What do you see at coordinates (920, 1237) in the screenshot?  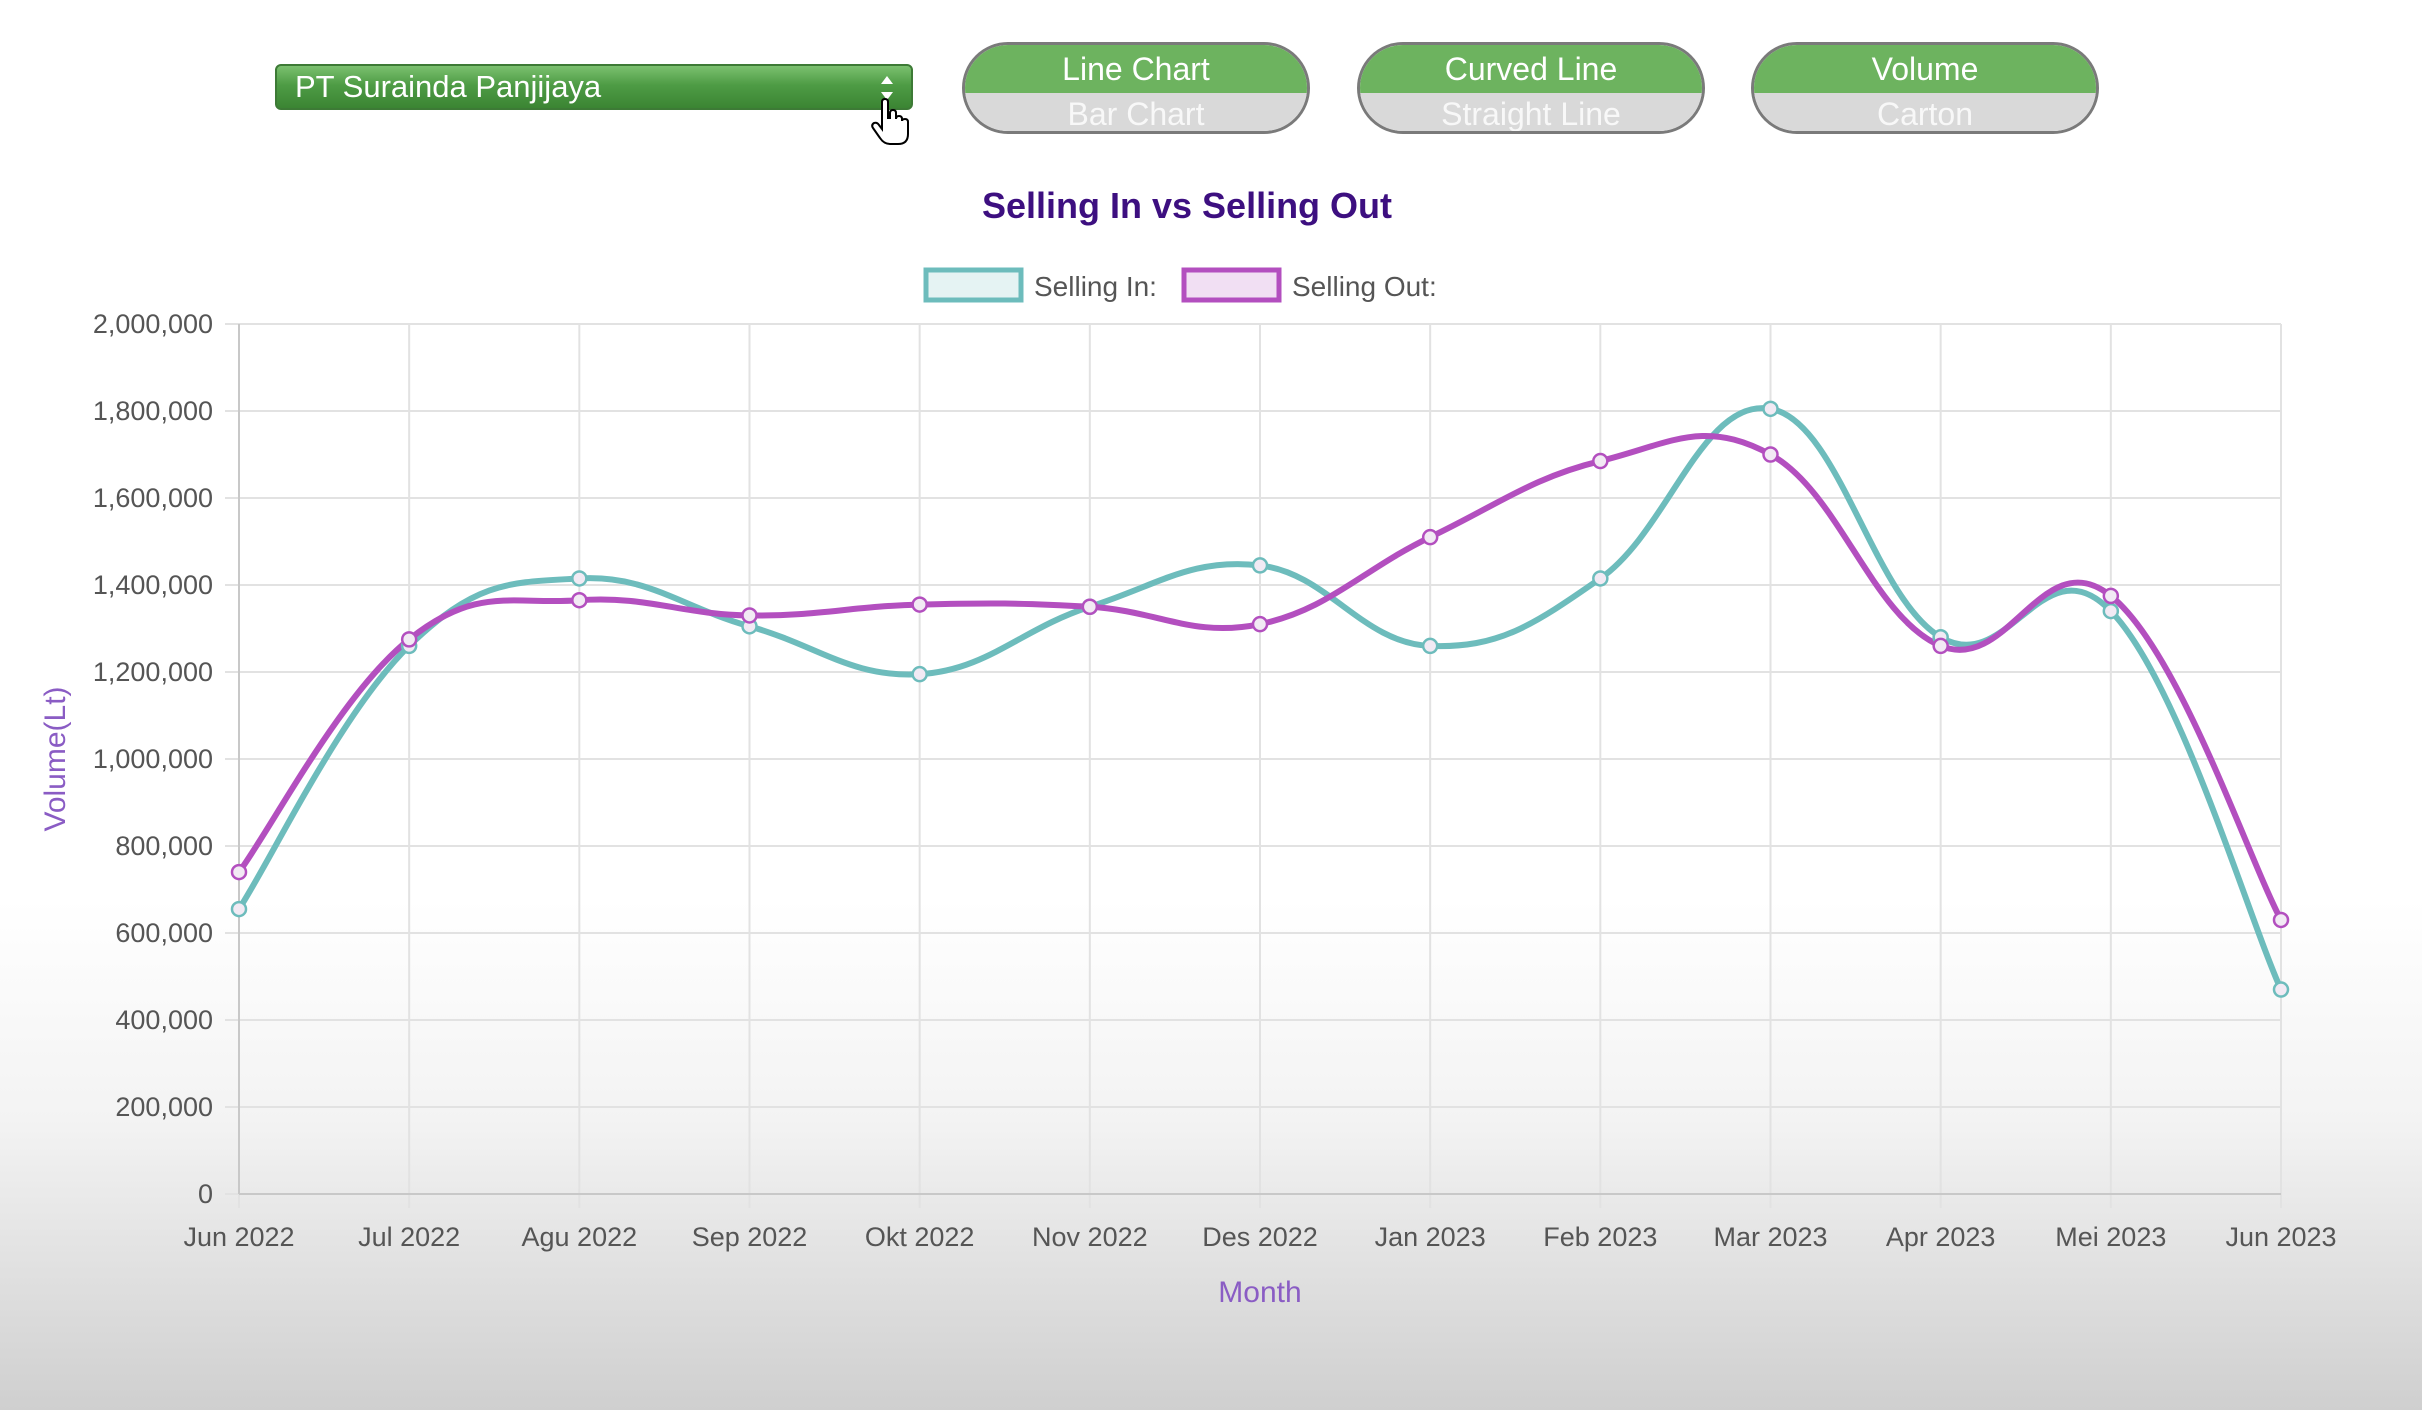 I see `x-tick-label: Okt 2022` at bounding box center [920, 1237].